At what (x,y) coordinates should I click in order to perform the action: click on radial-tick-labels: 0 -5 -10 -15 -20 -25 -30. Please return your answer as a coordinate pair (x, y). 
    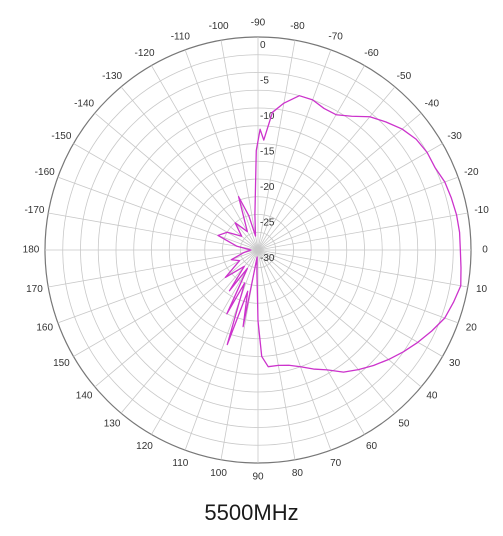
    Looking at the image, I should click on (267, 152).